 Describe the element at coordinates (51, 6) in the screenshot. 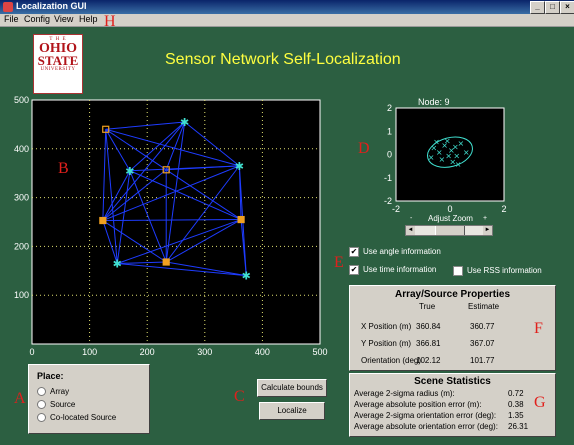

I see `window-title: Localization GUI` at that location.